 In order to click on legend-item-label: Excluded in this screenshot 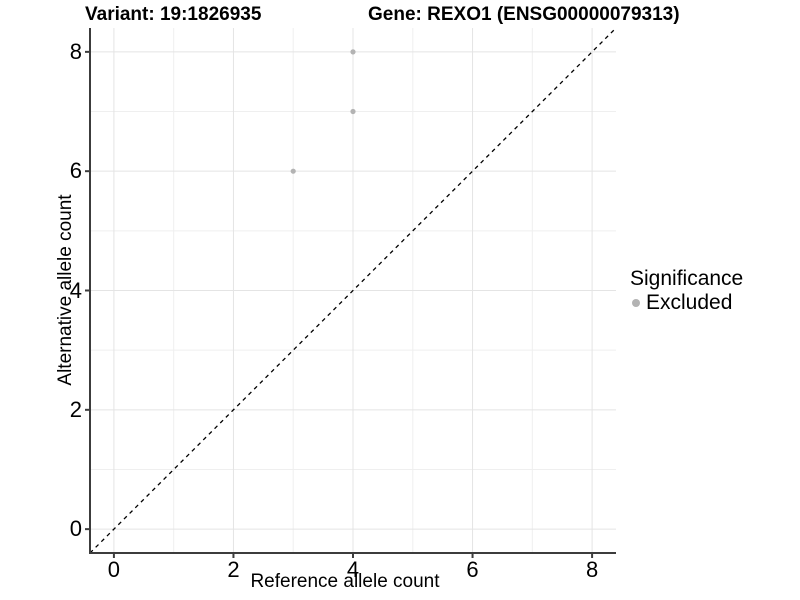, I will do `click(689, 302)`.